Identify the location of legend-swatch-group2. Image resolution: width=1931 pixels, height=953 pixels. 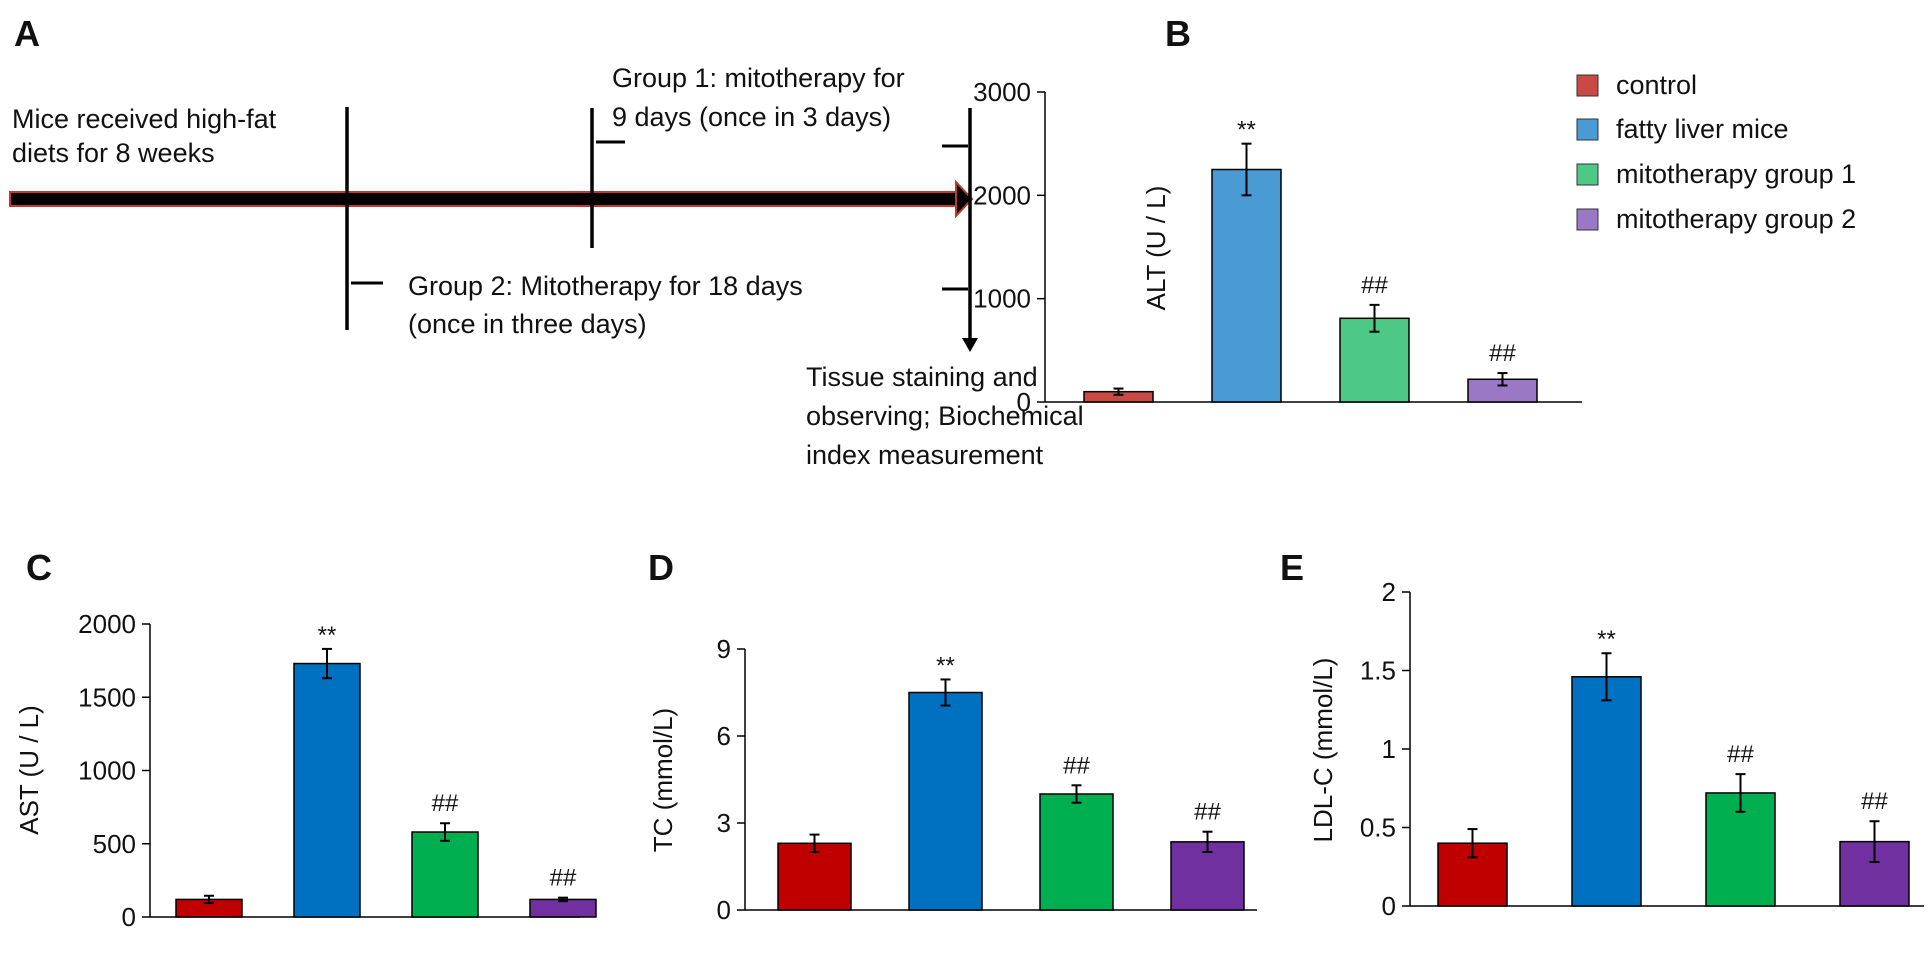
(1587, 219).